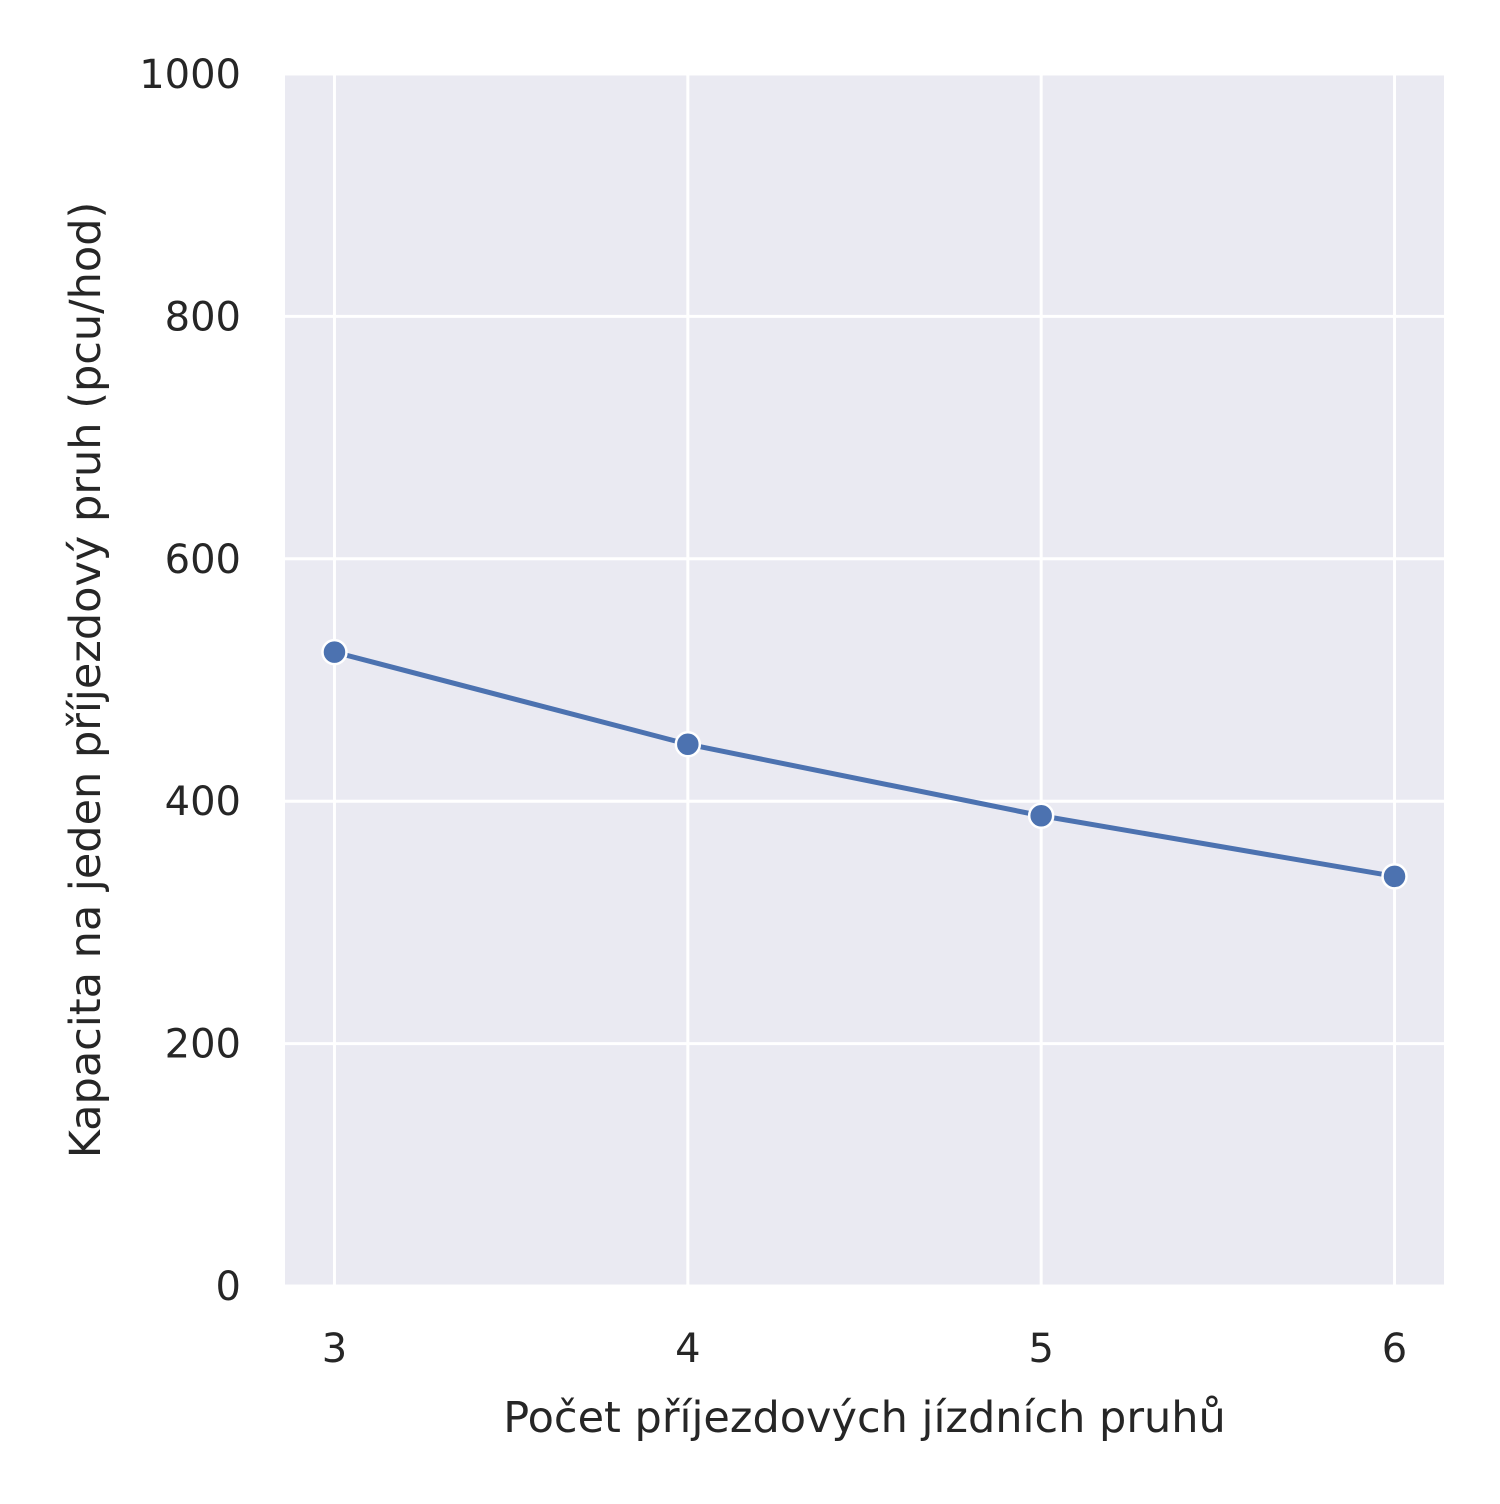 This screenshot has height=1504, width=1500. What do you see at coordinates (203, 317) in the screenshot?
I see `y-tick-label: 800` at bounding box center [203, 317].